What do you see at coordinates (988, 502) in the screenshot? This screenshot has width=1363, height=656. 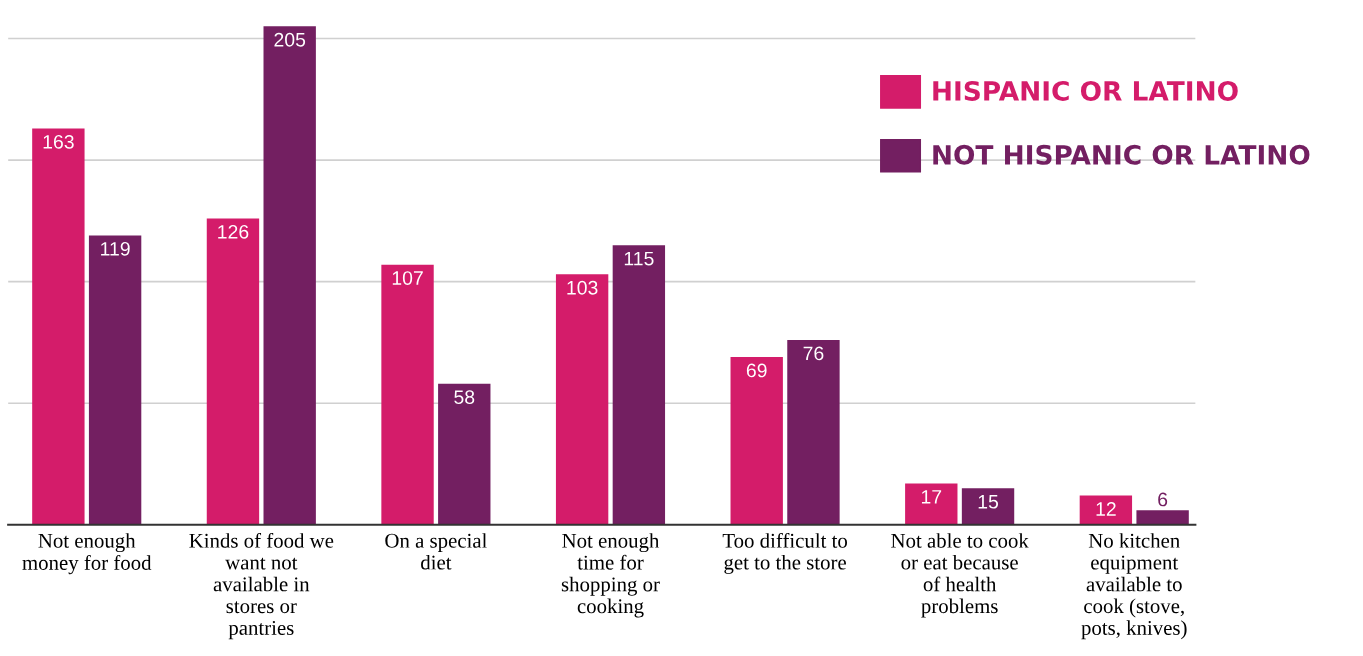 I see `data-label: 15` at bounding box center [988, 502].